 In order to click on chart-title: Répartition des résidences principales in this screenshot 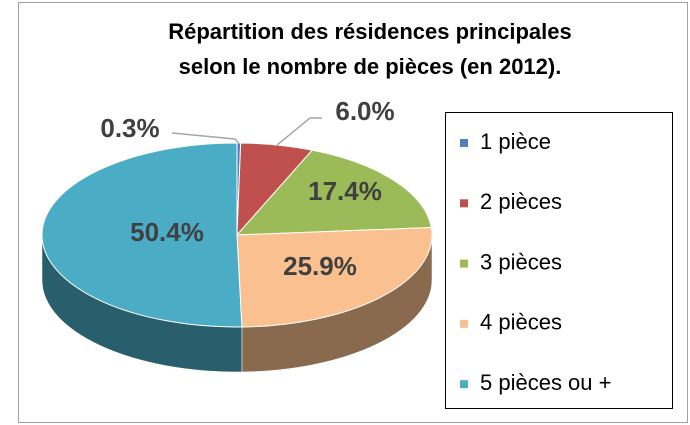, I will do `click(369, 31)`.